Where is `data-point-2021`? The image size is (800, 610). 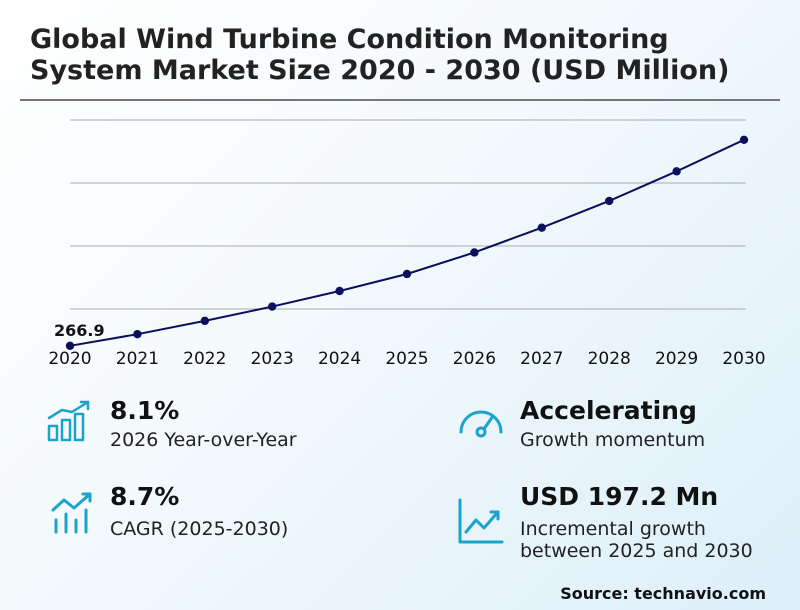
data-point-2021 is located at coordinates (137, 334).